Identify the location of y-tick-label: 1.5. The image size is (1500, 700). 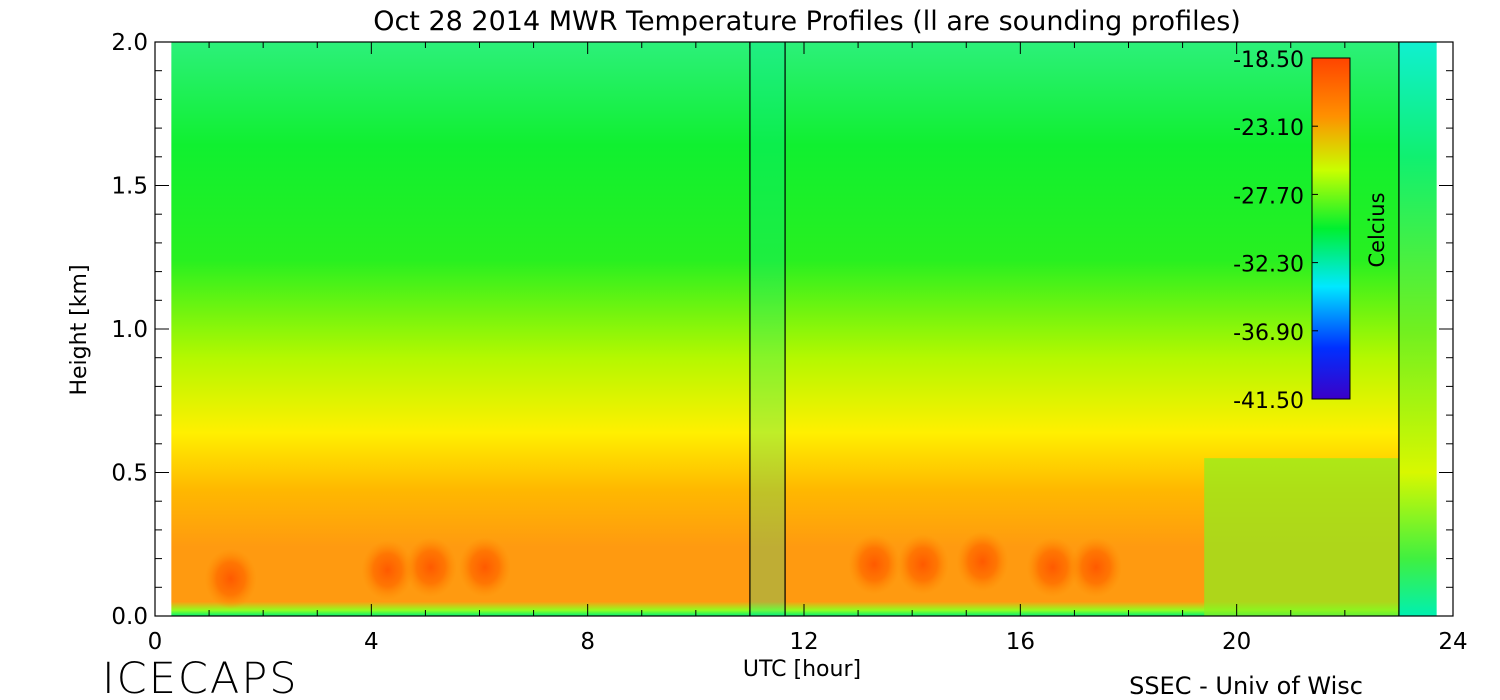
(129, 187).